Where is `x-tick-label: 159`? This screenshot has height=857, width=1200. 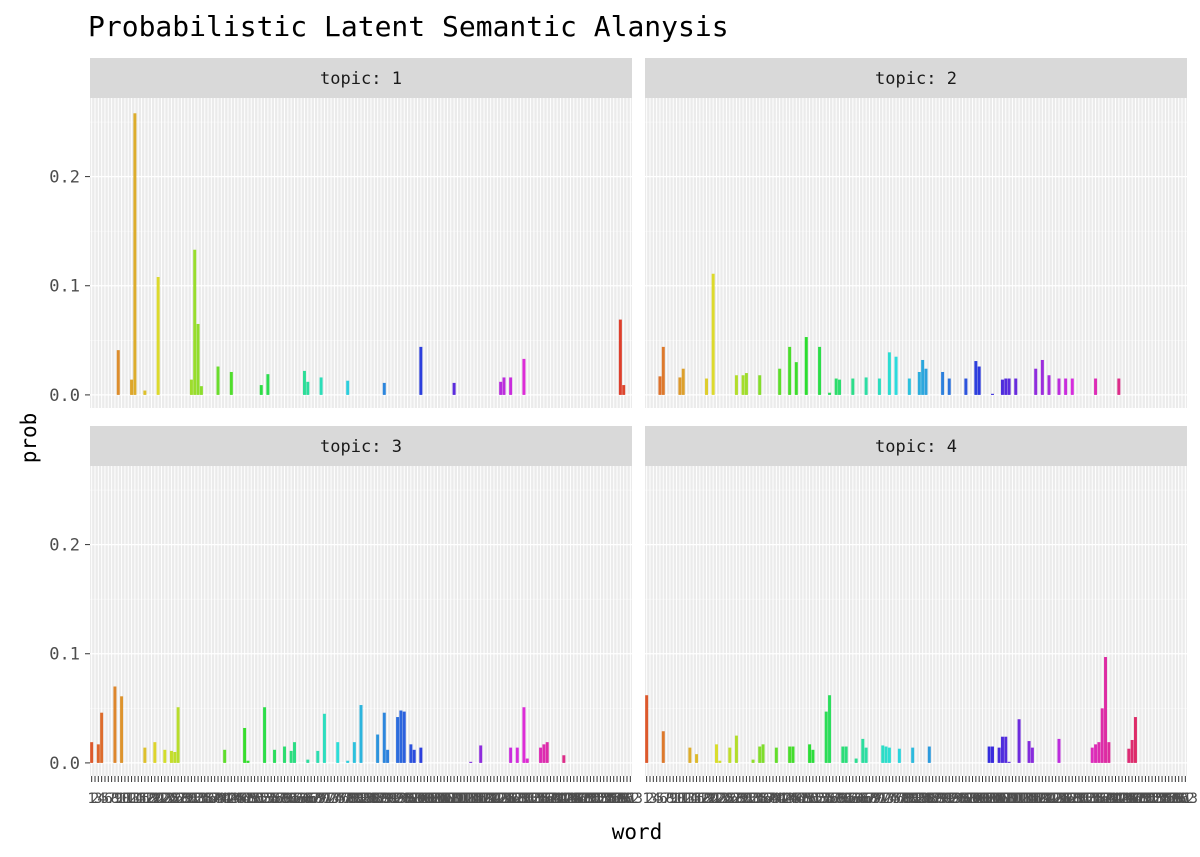
x-tick-label: 159 is located at coordinates (1171, 799).